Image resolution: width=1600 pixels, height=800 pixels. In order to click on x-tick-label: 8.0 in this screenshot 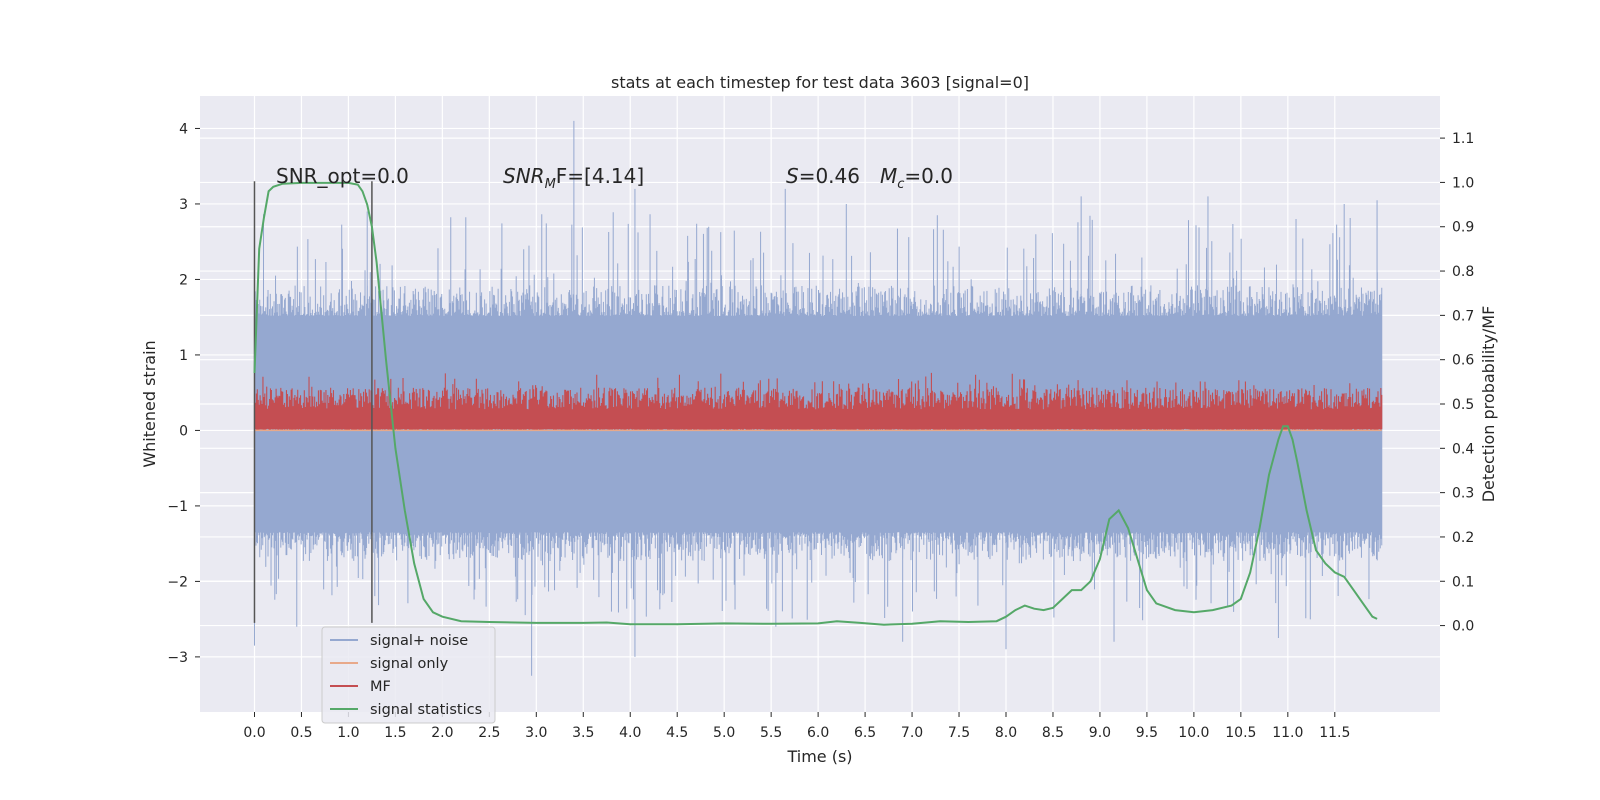, I will do `click(1006, 733)`.